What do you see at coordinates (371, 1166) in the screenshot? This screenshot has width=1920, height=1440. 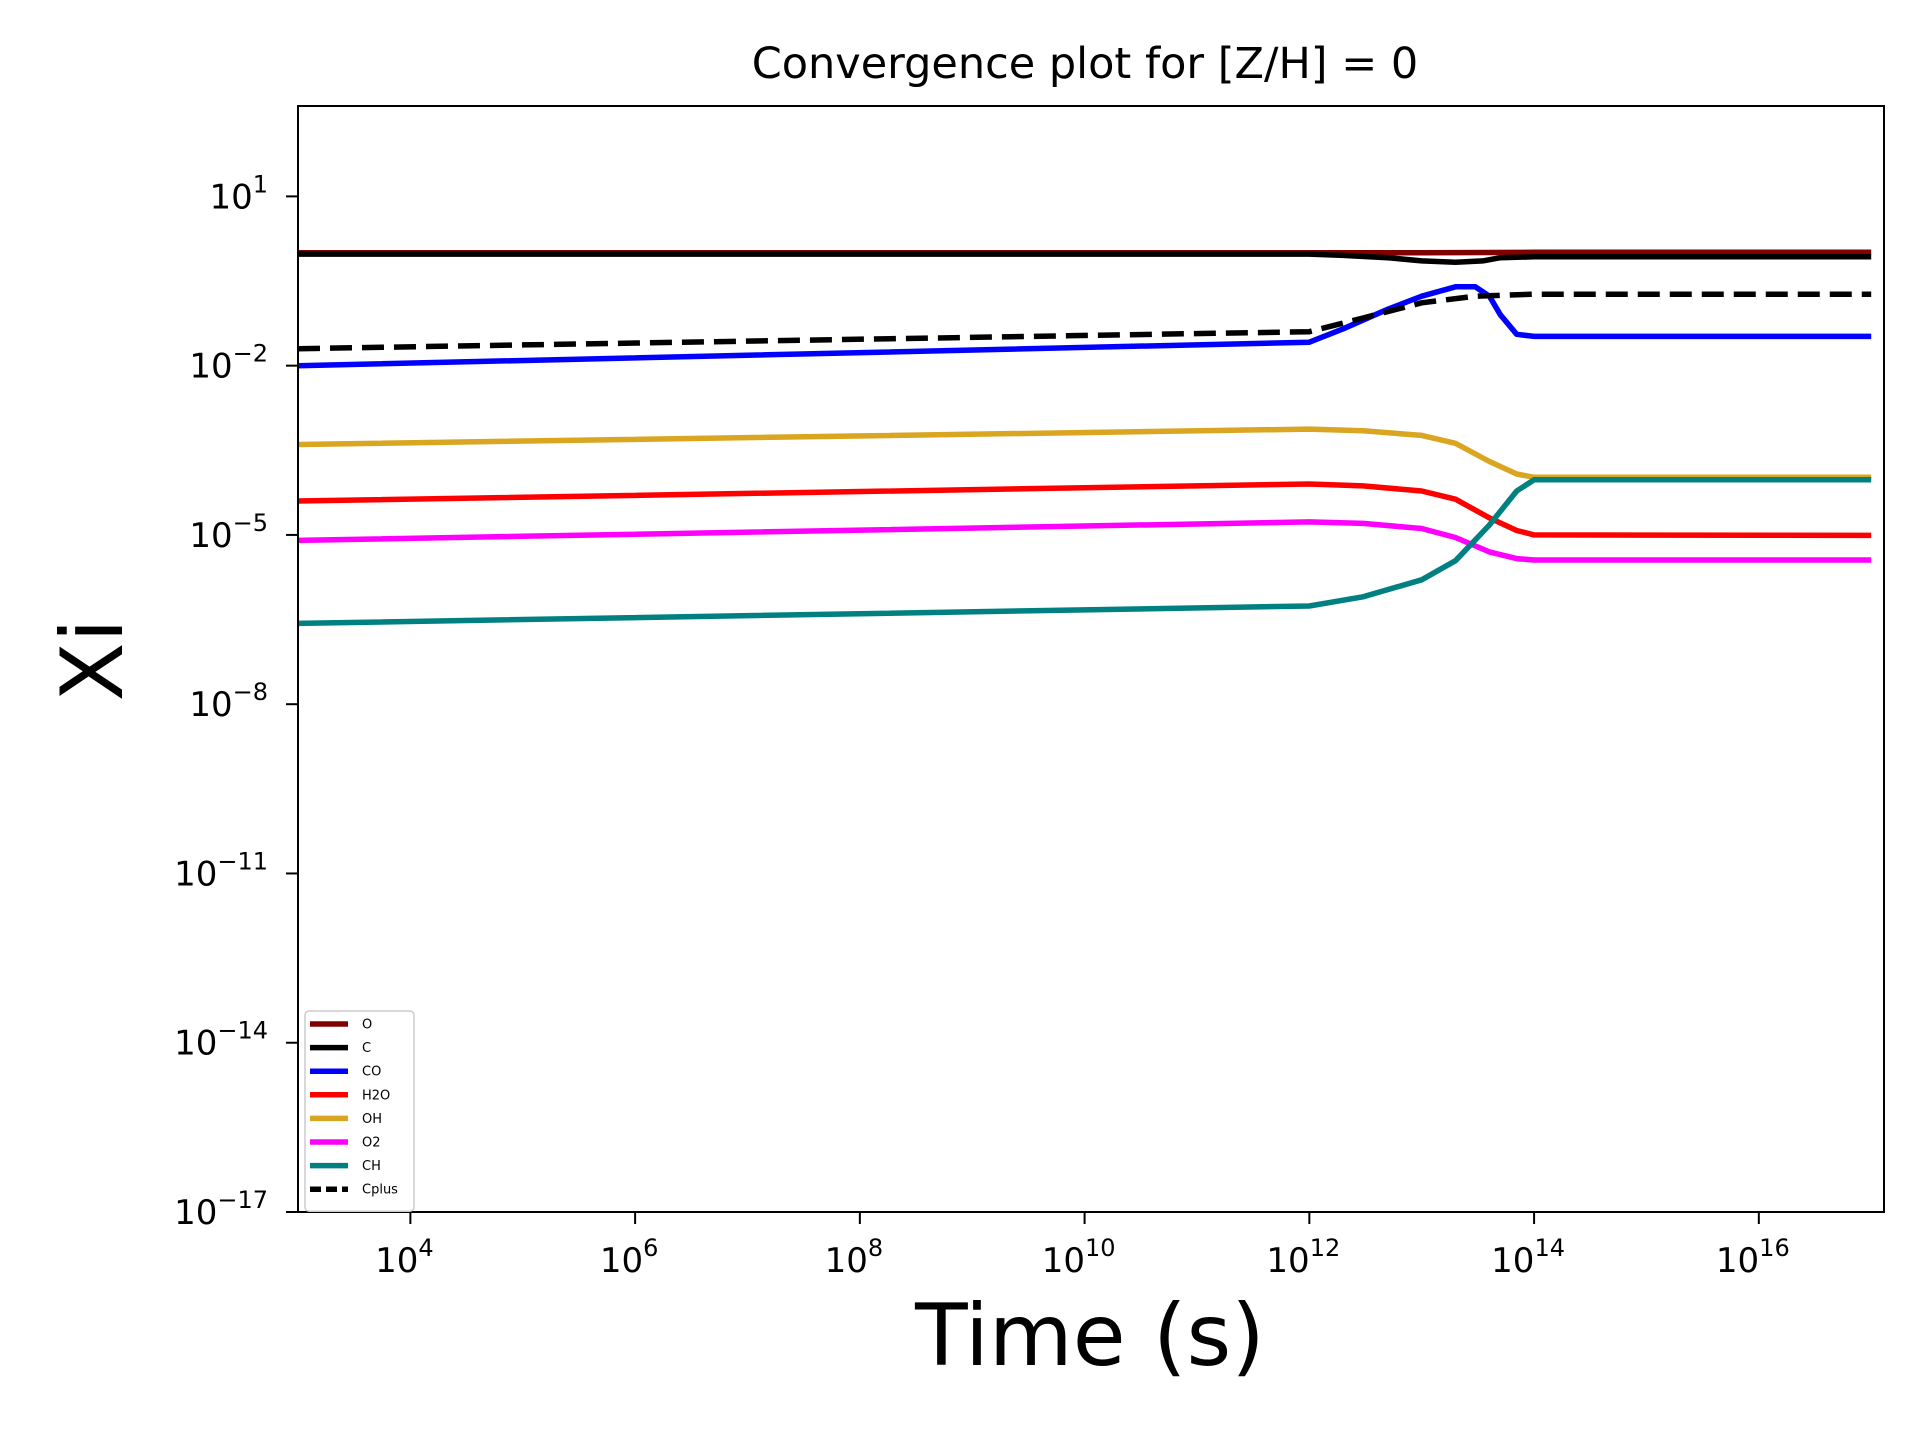 I see `legend-entry-label: CH` at bounding box center [371, 1166].